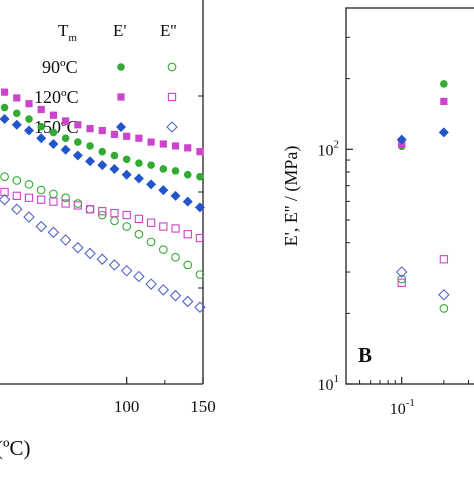  What do you see at coordinates (337, 144) in the screenshot?
I see `tick-exponent: 2` at bounding box center [337, 144].